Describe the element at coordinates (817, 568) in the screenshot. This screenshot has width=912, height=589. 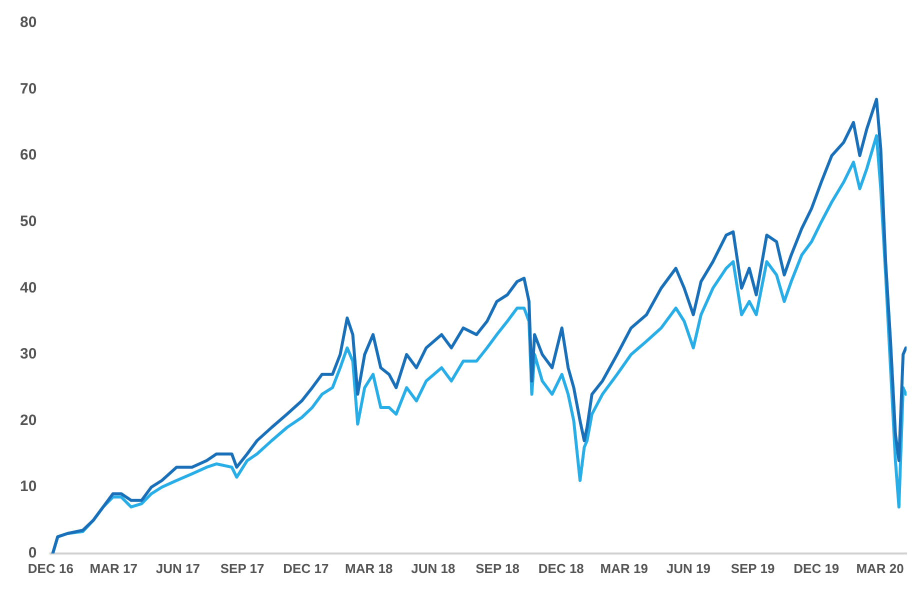
I see `x-tick-label: DEC 19` at that location.